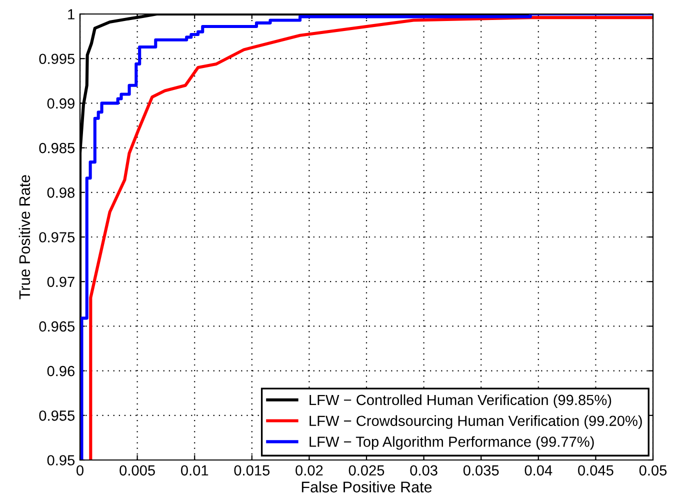  I want to click on x-tick-label: 0.02, so click(309, 470).